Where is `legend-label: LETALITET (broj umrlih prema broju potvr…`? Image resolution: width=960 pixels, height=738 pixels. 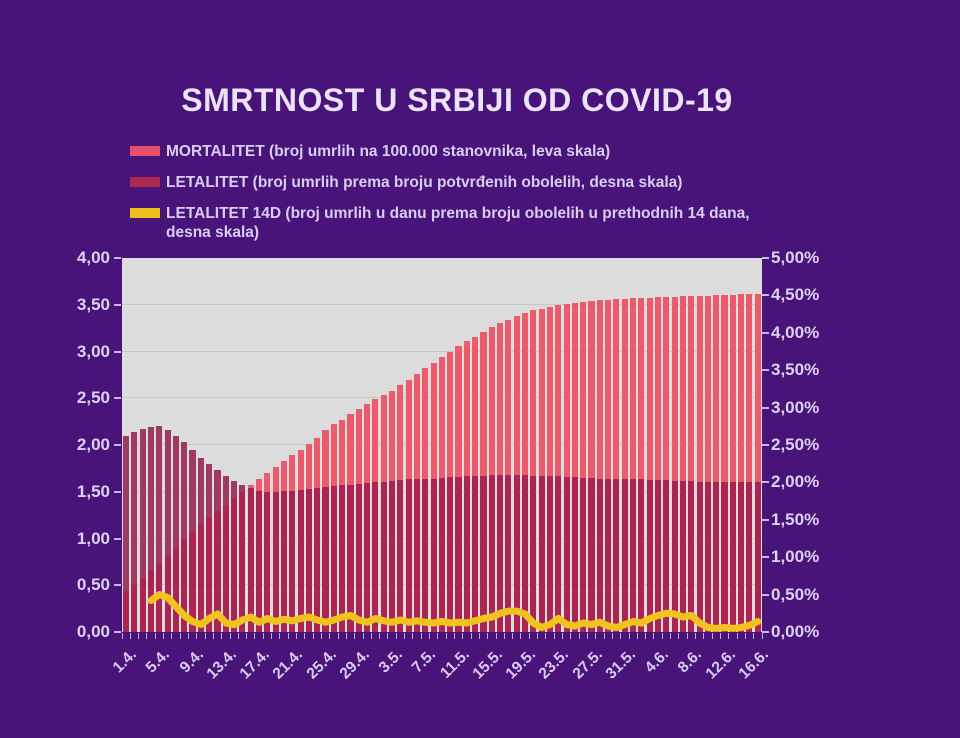 legend-label: LETALITET (broj umrlih prema broju potvr… is located at coordinates (424, 182).